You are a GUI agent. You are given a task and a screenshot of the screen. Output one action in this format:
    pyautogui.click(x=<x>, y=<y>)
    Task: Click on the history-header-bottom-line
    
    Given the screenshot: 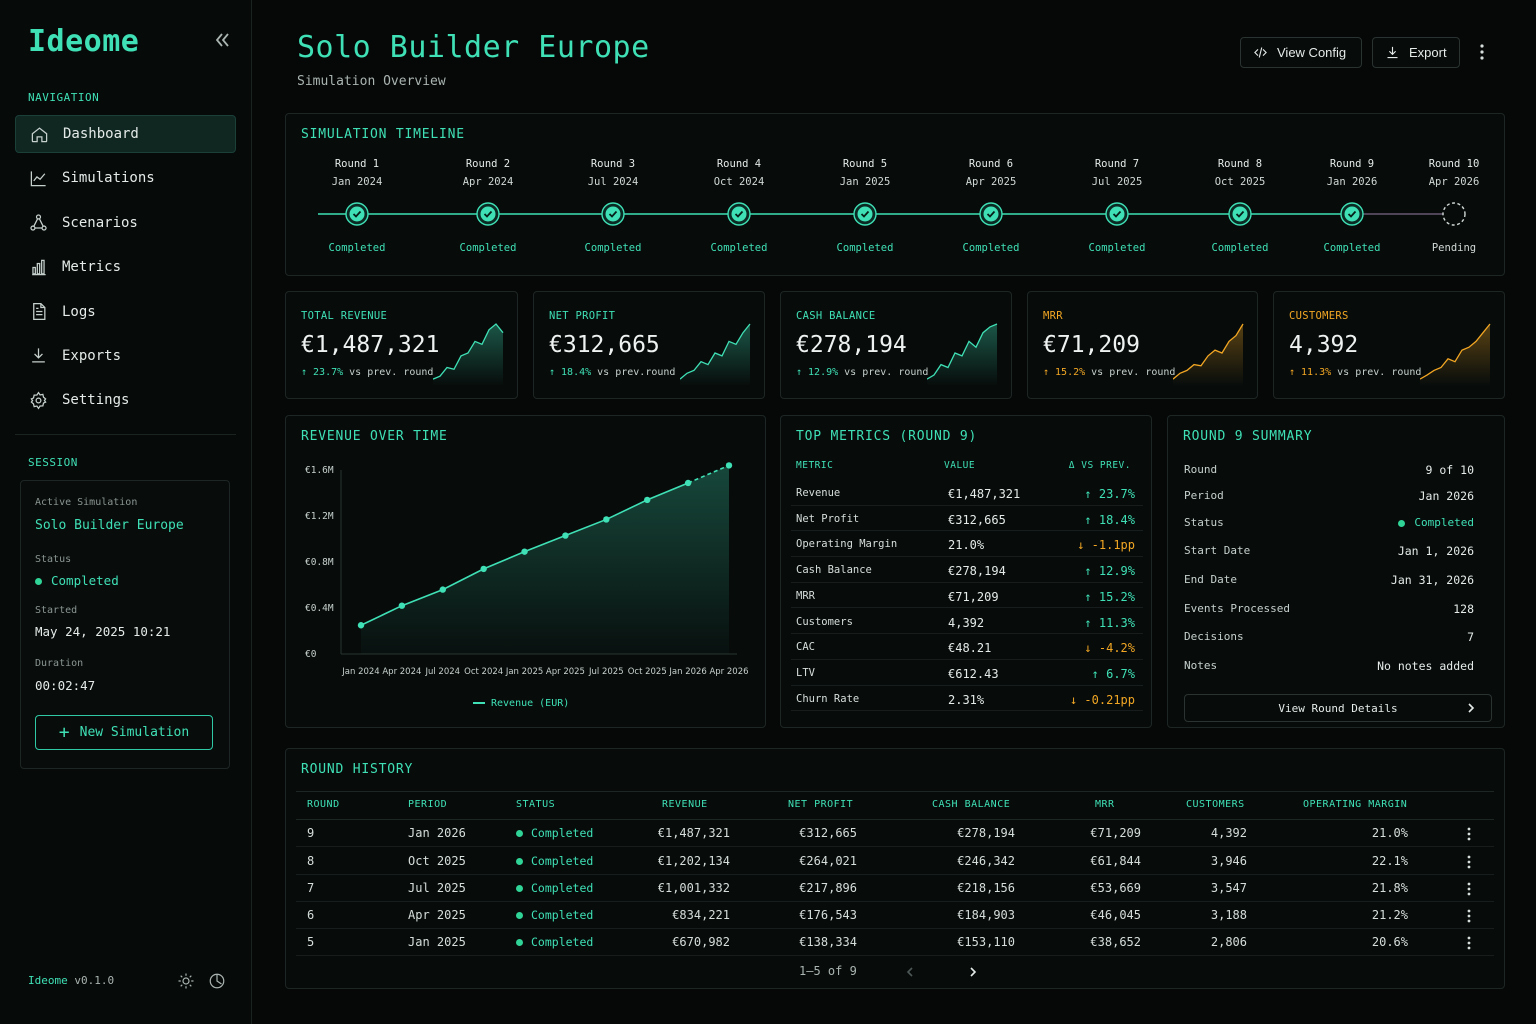 What is the action you would take?
    pyautogui.click(x=895, y=819)
    